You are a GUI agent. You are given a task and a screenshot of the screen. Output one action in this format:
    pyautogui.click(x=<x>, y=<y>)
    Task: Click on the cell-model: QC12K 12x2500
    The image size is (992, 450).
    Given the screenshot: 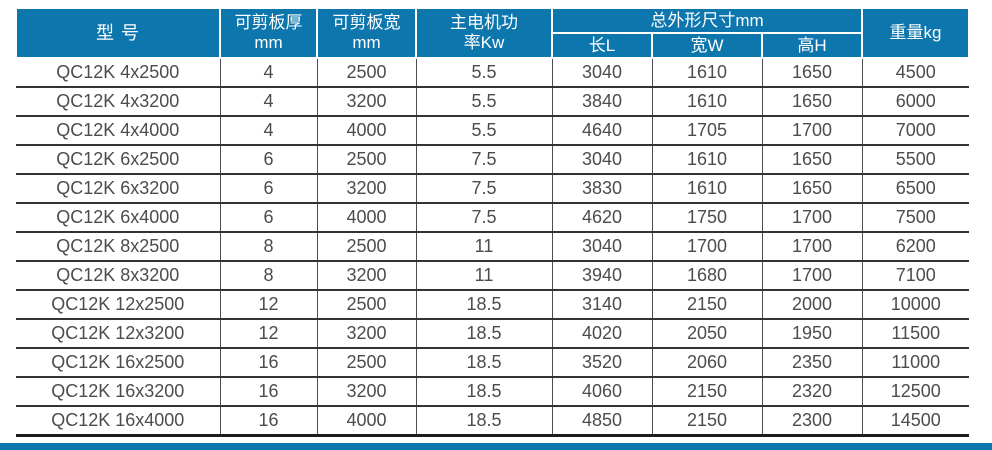 What is the action you would take?
    pyautogui.click(x=118, y=305)
    